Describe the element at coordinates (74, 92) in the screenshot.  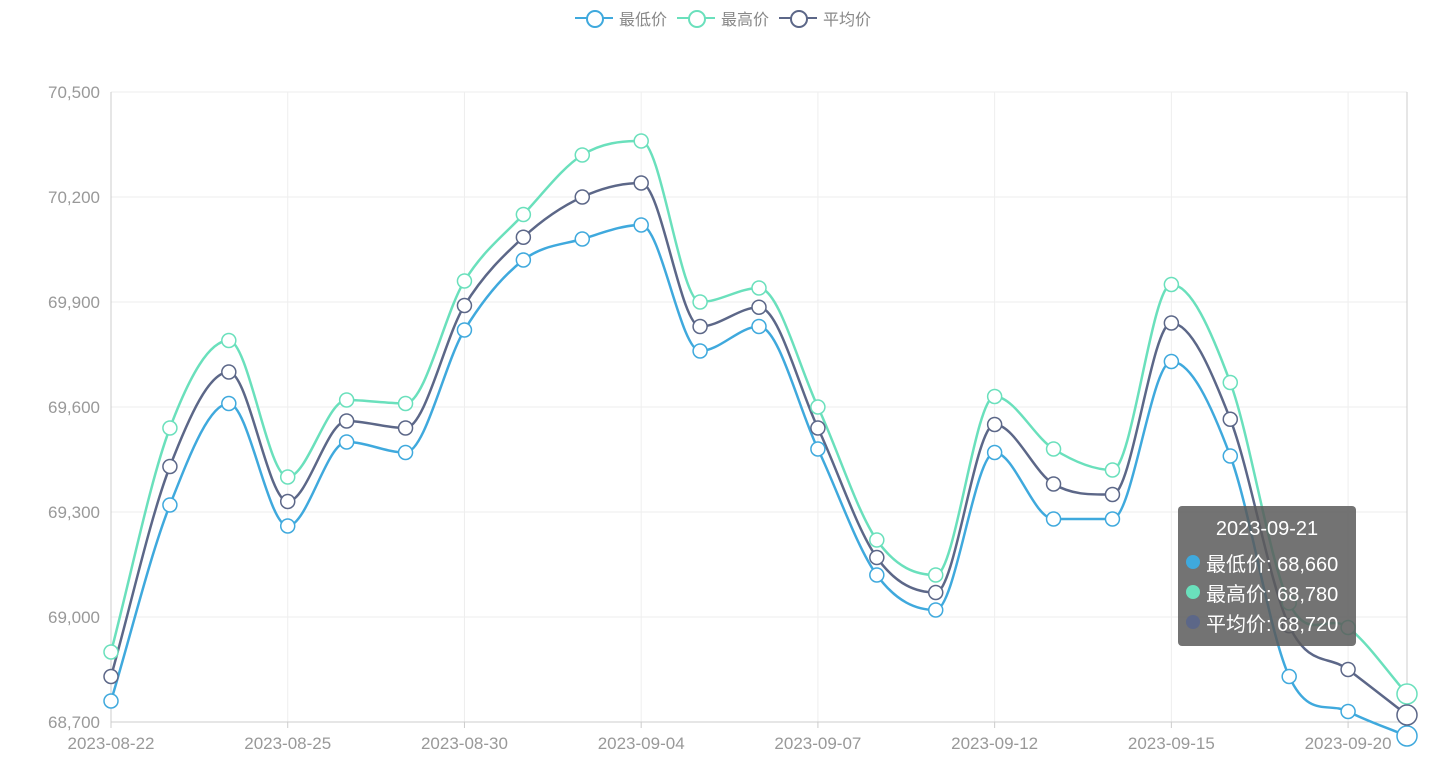
I see `y-tick-label: 70,500` at that location.